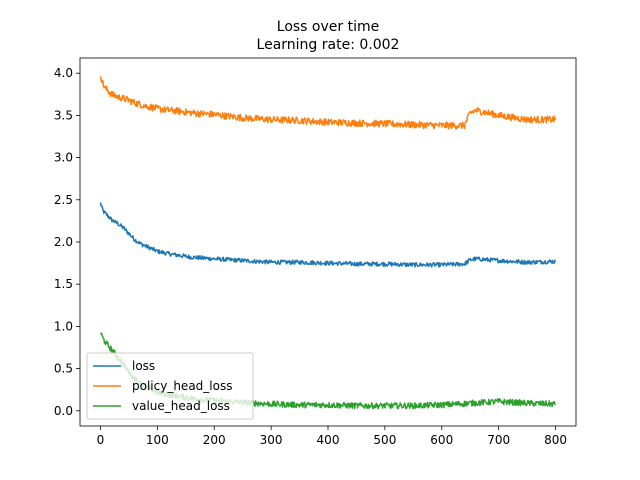 The width and height of the screenshot is (640, 480). I want to click on legend-label: policy_head_loss, so click(182, 386).